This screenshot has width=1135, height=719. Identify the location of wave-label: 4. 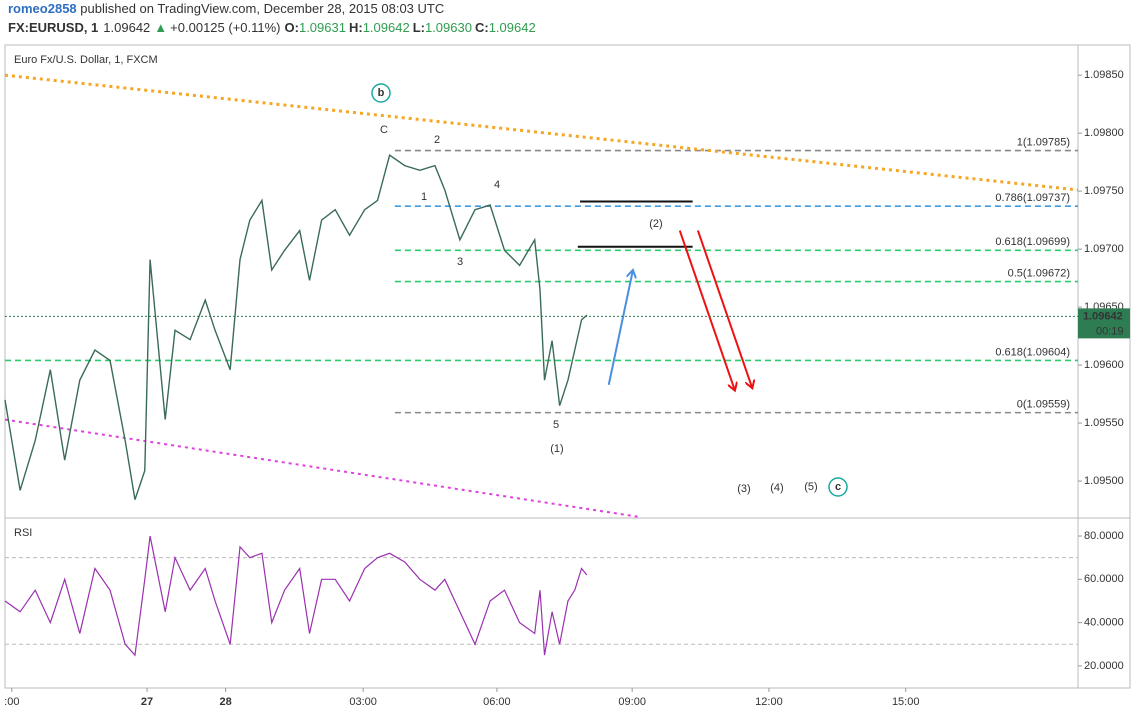
(497, 185).